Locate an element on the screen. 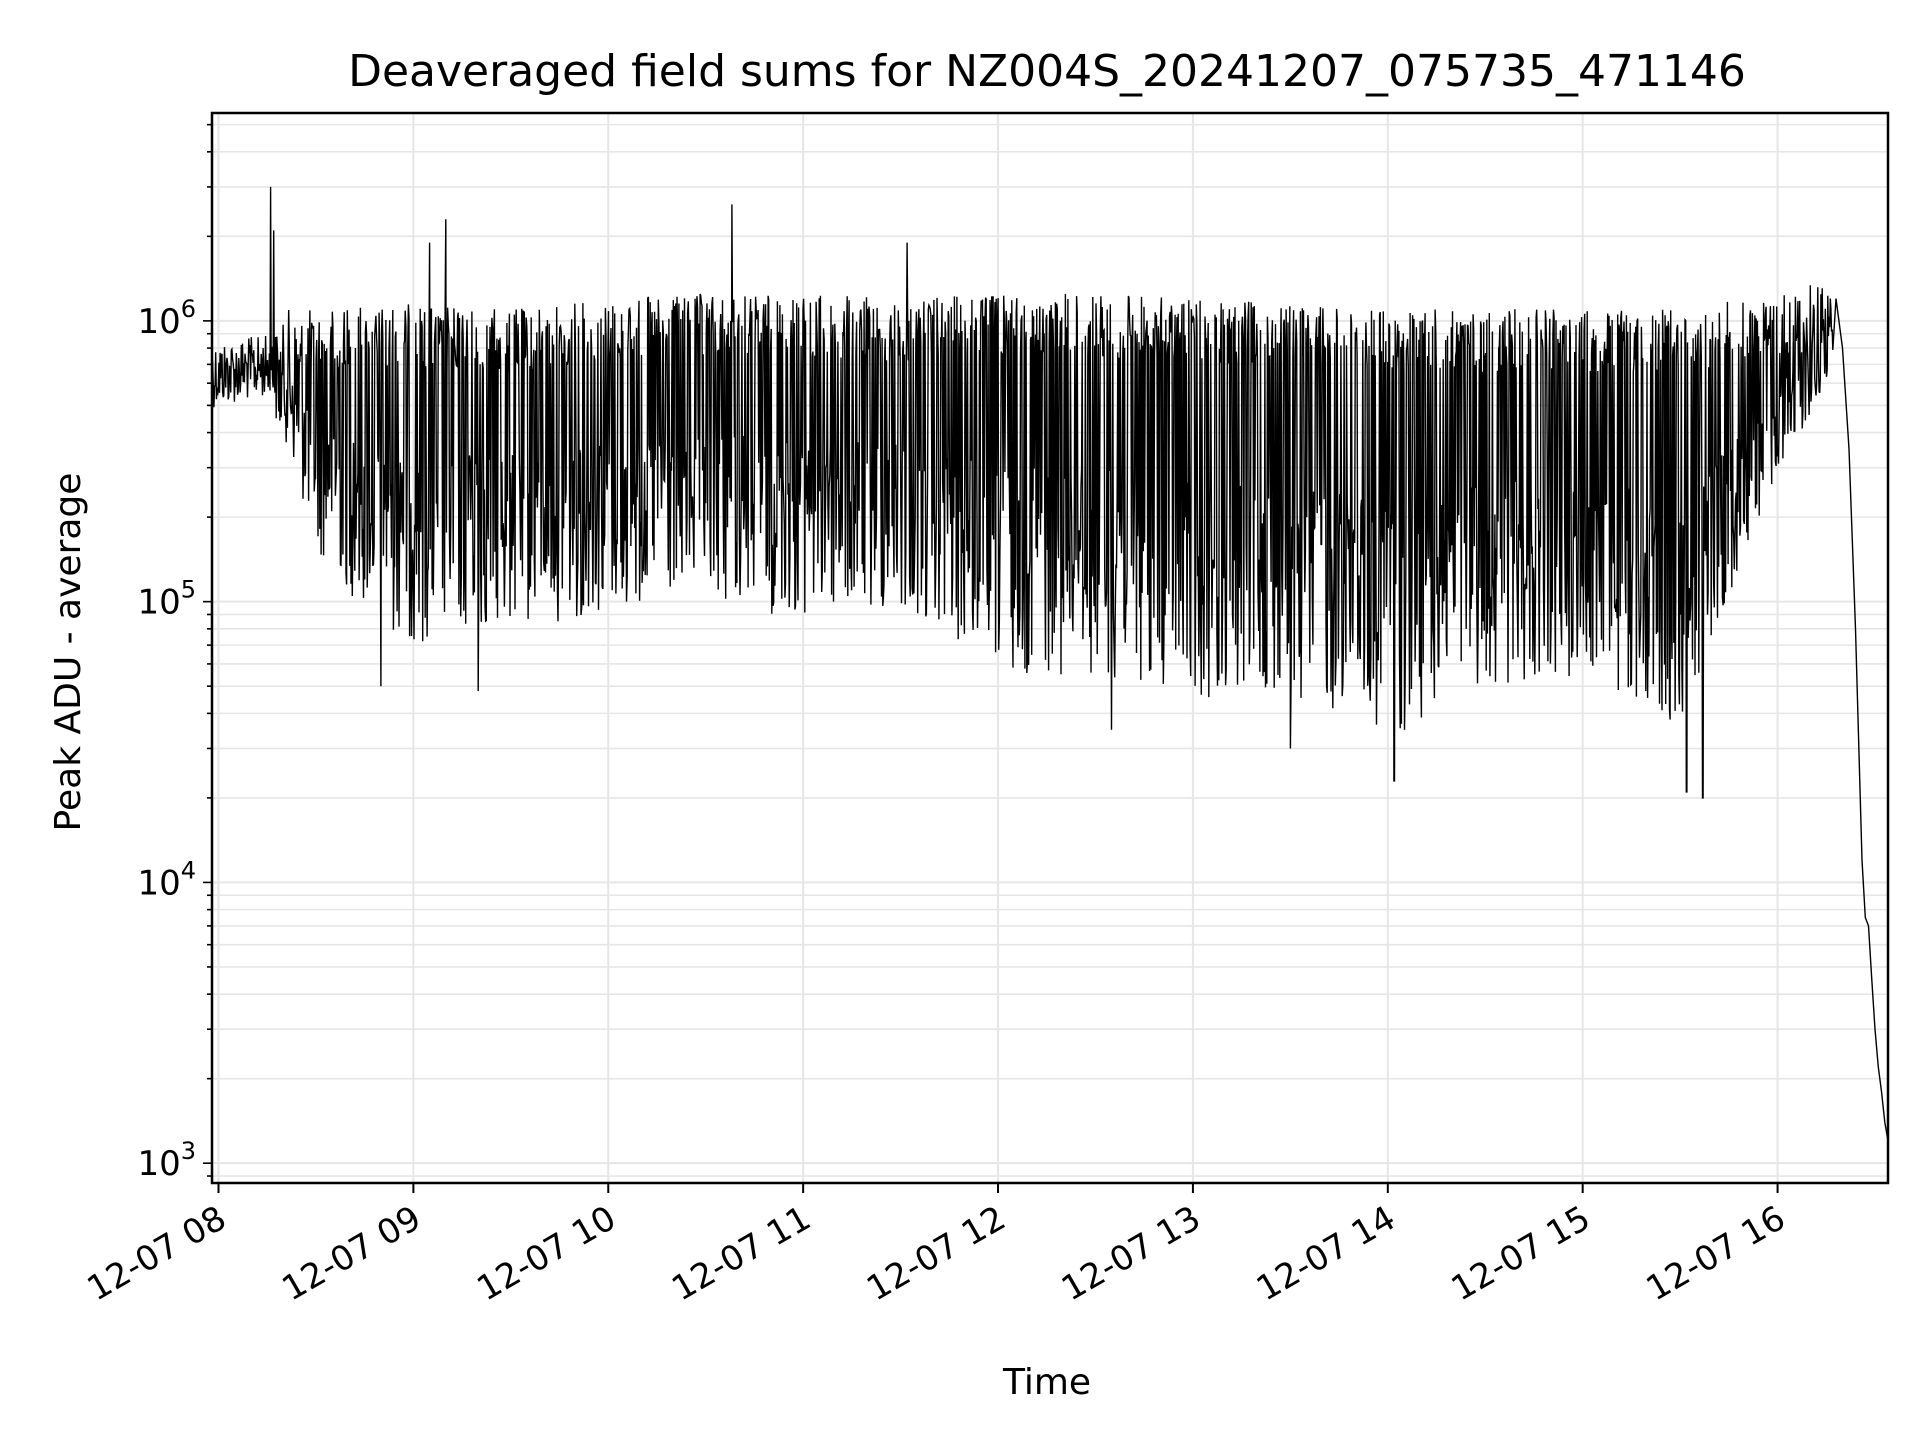 This screenshot has height=1440, width=1920. y-tick-label: 10⁵ is located at coordinates (166, 599).